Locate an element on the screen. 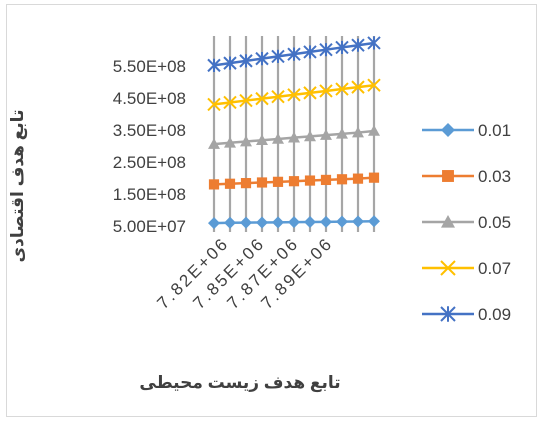 This screenshot has height=424, width=546. legend-label: 0.05 is located at coordinates (494, 222).